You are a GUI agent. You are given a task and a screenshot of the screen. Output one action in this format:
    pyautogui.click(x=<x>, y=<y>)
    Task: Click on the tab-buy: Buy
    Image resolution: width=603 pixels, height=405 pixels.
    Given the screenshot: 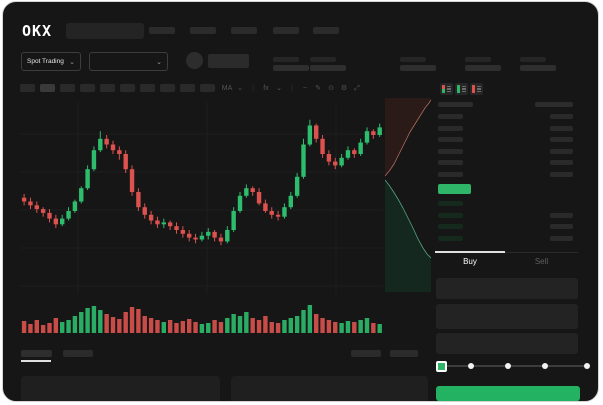 What is the action you would take?
    pyautogui.click(x=470, y=261)
    